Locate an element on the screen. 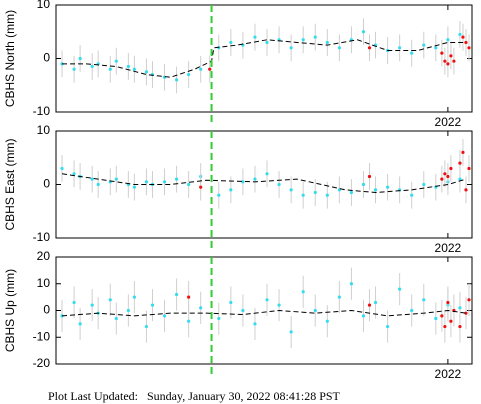 Image resolution: width=481 pixels, height=404 pixels. y-axis-label: CBHS East (mm) is located at coordinates (10, 184).